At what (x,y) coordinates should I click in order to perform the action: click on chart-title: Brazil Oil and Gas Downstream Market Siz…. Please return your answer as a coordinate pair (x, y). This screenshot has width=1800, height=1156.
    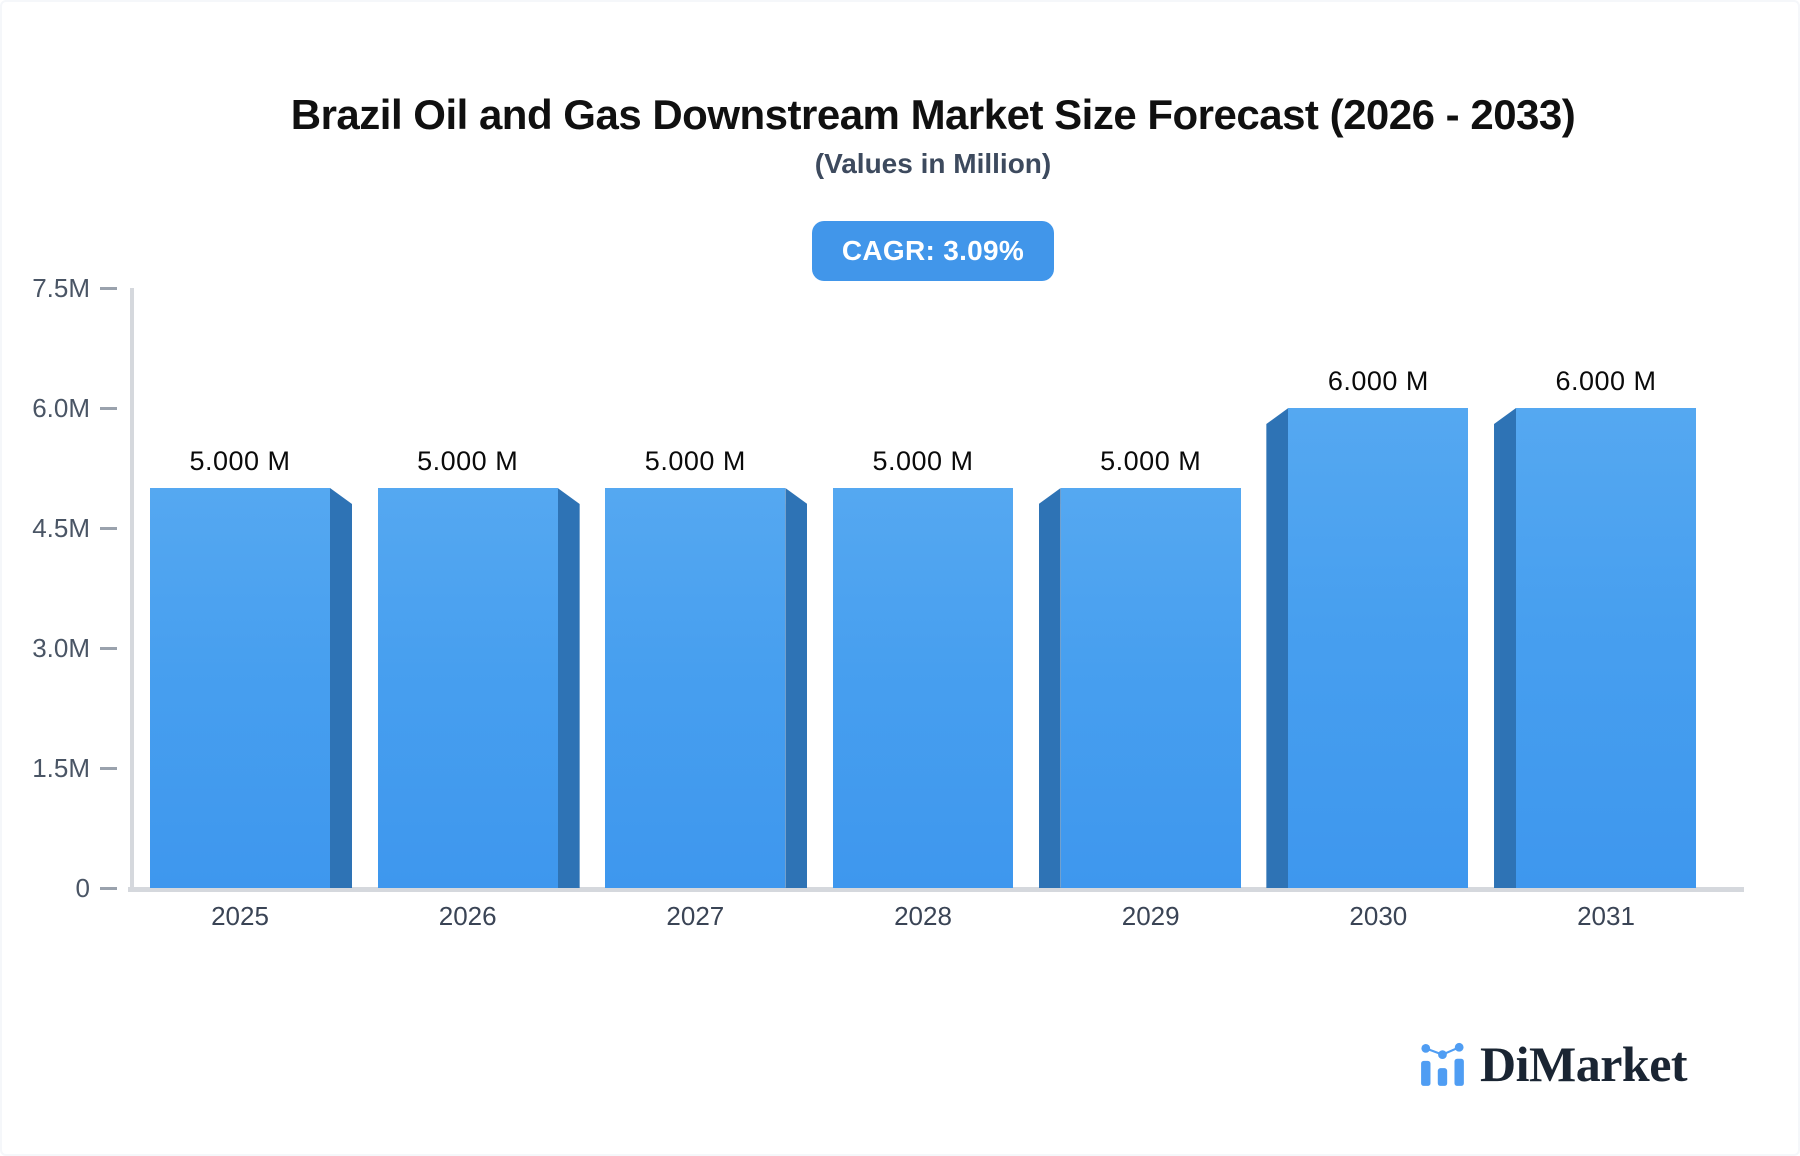
    Looking at the image, I should click on (933, 114).